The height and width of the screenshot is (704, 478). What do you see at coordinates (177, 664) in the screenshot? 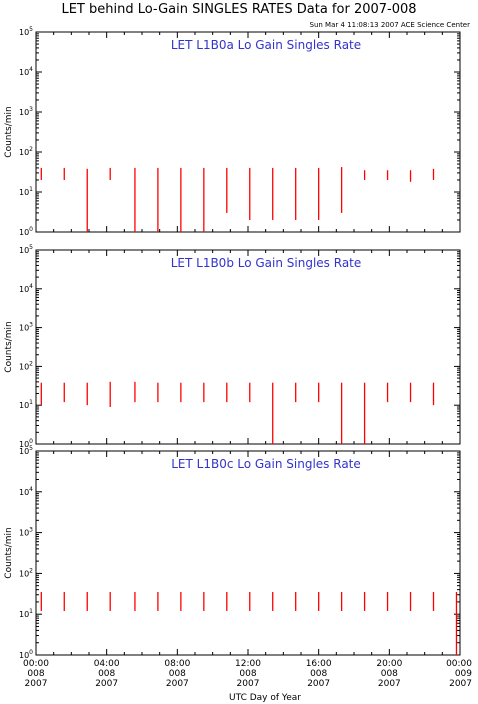
I see `x-tick-label: 08:00` at bounding box center [177, 664].